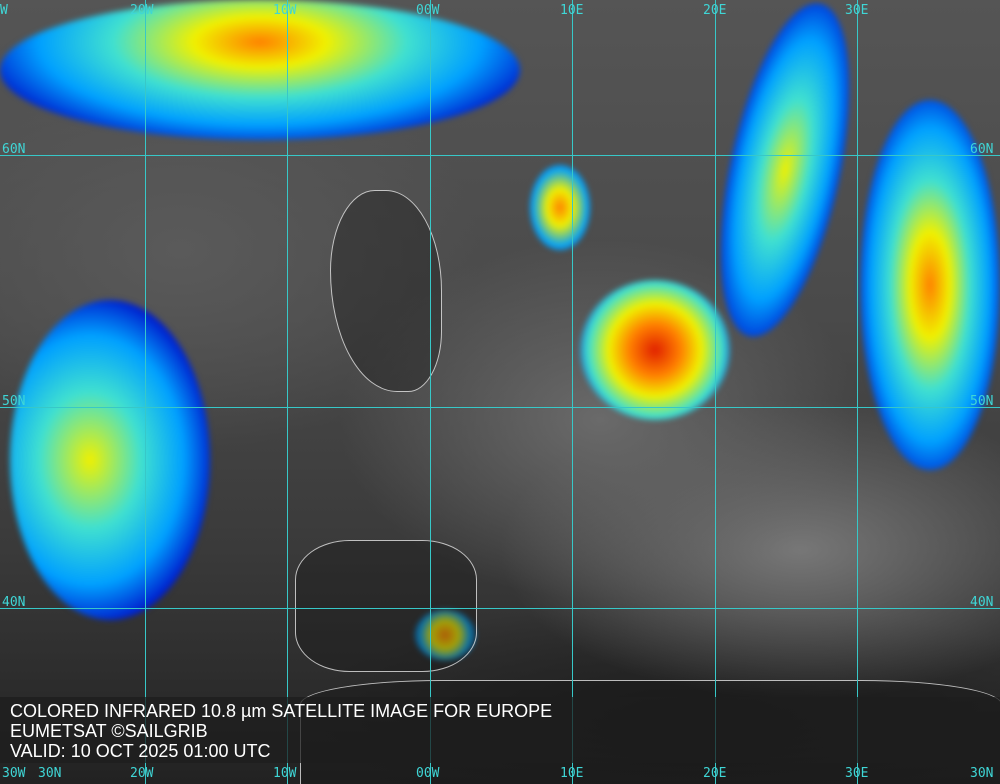  Describe the element at coordinates (428, 10) in the screenshot. I see `top-label-00w: 00W` at that location.